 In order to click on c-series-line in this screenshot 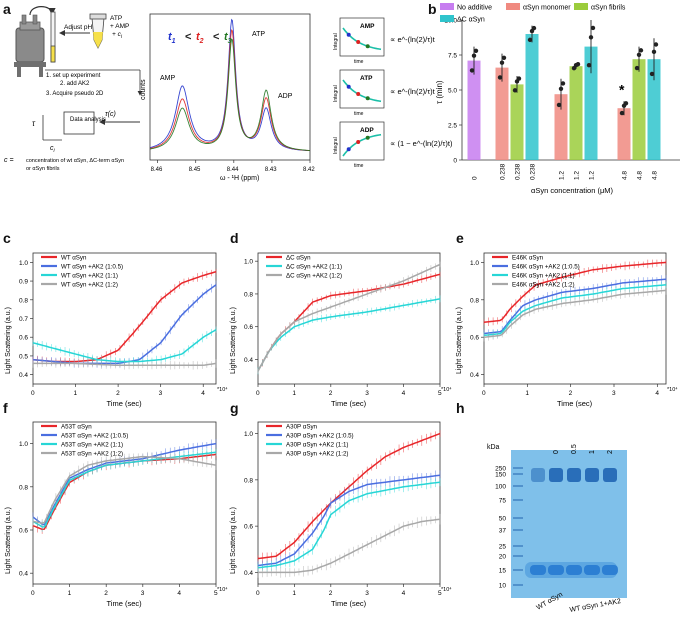, I will do `click(124, 316)`.